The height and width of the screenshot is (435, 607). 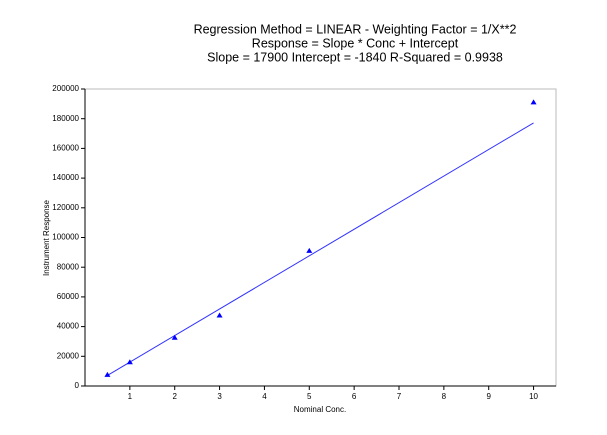 I want to click on y-tick-label: 100000, so click(x=65, y=237).